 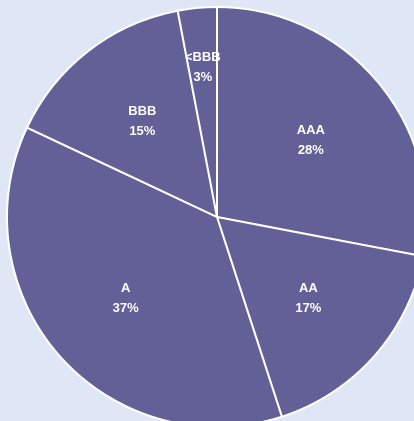 What do you see at coordinates (142, 130) in the screenshot?
I see `slice-value-label: 15%` at bounding box center [142, 130].